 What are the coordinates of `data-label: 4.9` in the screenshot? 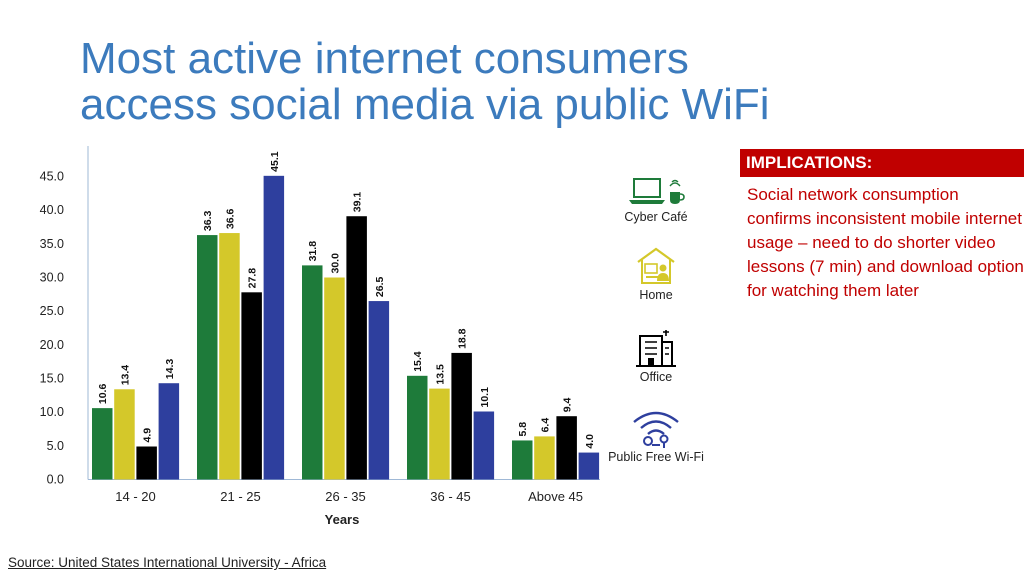 It's located at (148, 435).